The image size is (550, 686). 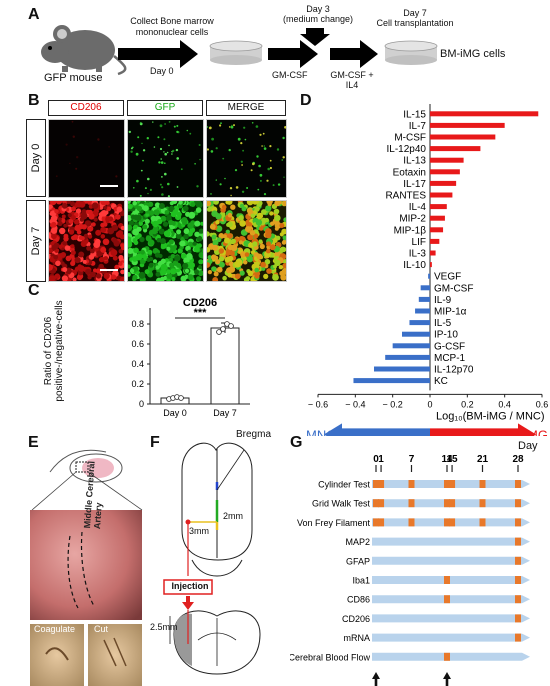 I want to click on cut-label: Cut, so click(x=101, y=629).